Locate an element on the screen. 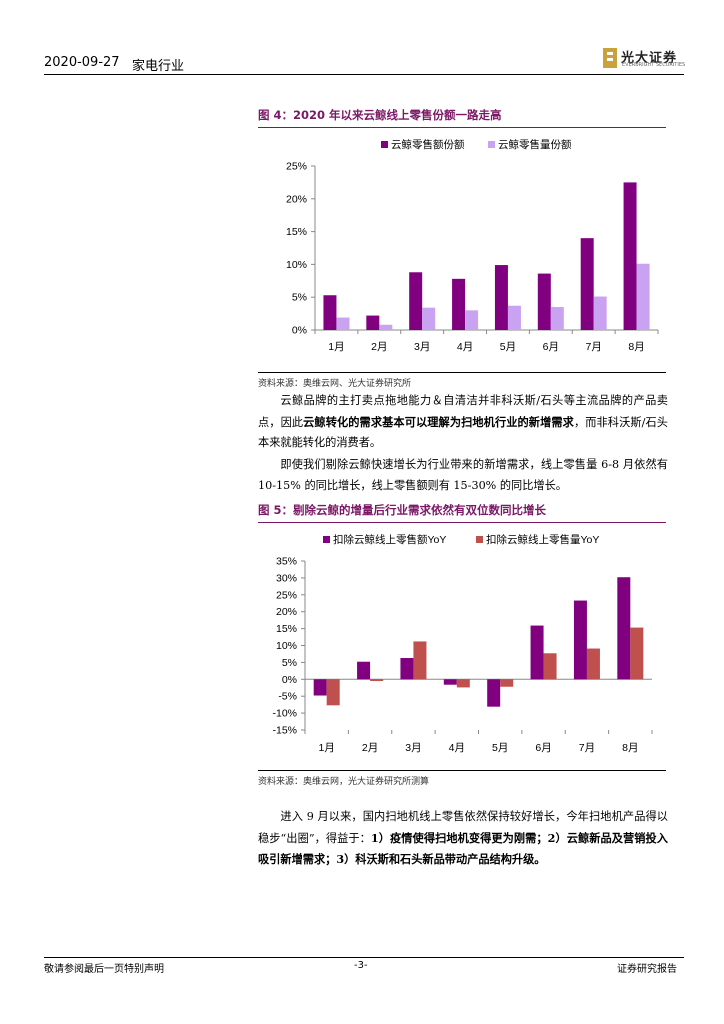  figure5-title-rule is located at coordinates (462, 522).